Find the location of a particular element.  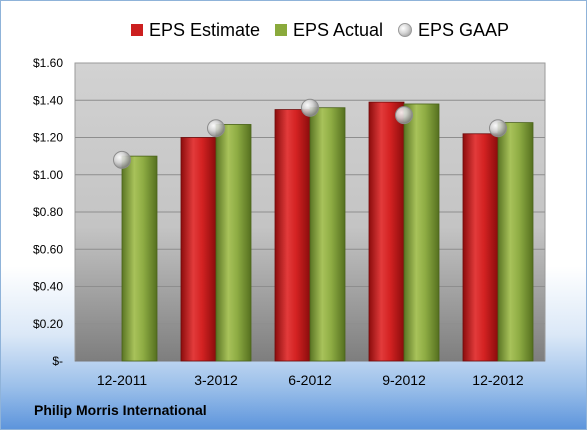

y-tick-label: $1.40 is located at coordinates (48, 100).